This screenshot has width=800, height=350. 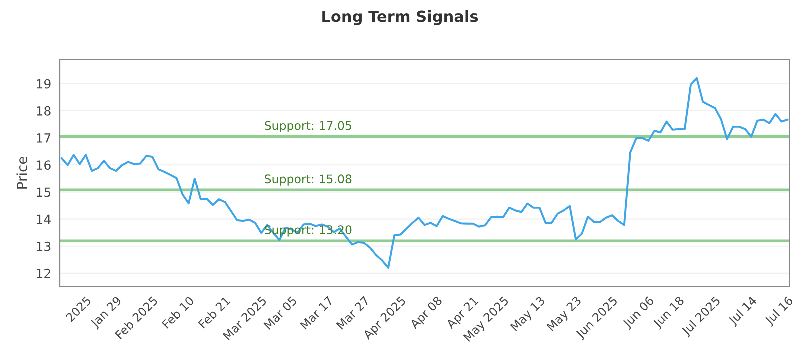 What do you see at coordinates (44, 165) in the screenshot?
I see `y-tick-label: 16` at bounding box center [44, 165].